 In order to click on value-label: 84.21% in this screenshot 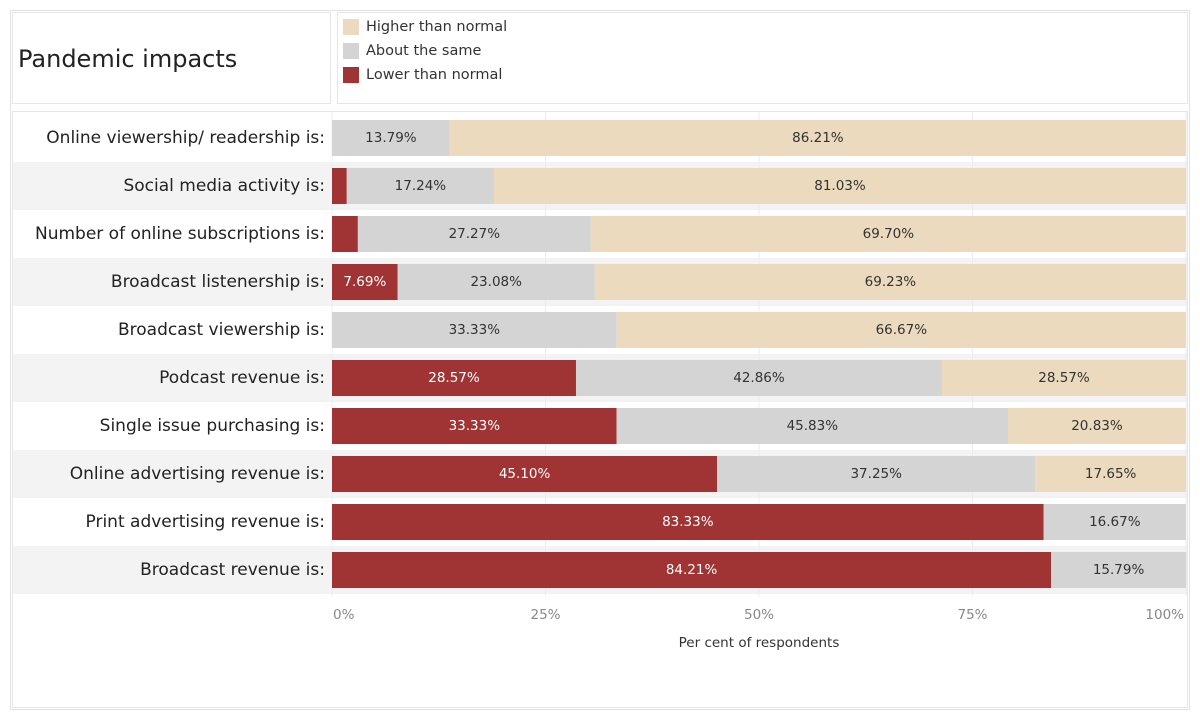, I will do `click(692, 570)`.